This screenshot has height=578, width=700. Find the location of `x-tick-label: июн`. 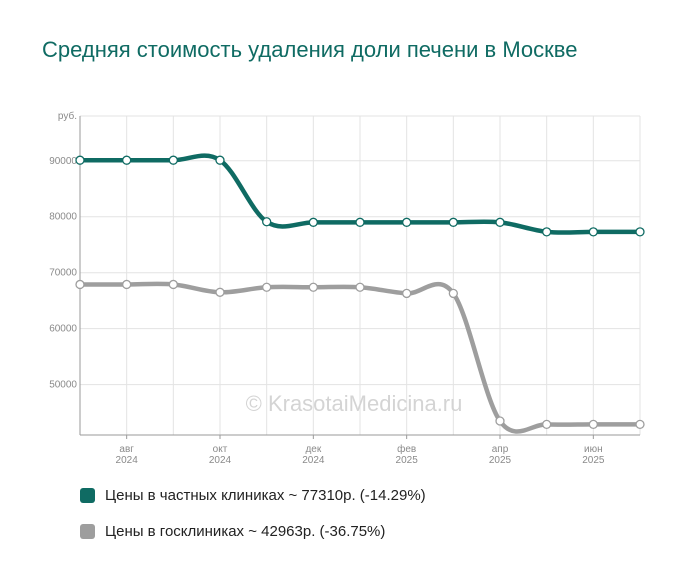

x-tick-label: июн is located at coordinates (593, 449).